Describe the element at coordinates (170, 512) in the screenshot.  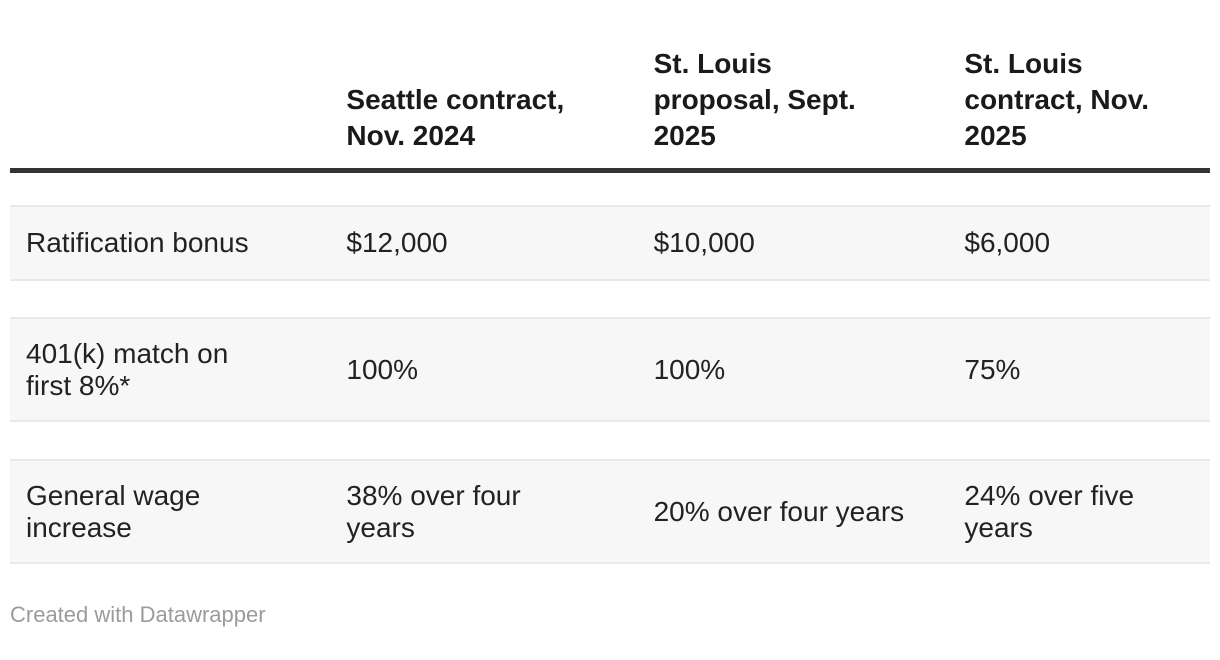
I see `row-label: General wage increase` at that location.